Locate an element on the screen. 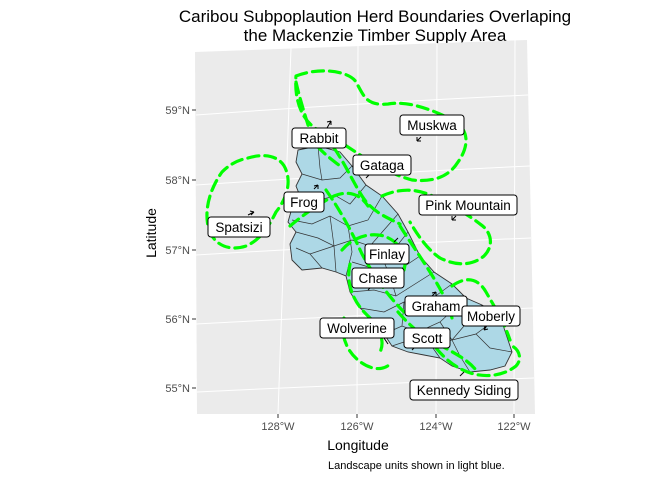 The image size is (672, 480). label-moberly: Moberly is located at coordinates (491, 316).